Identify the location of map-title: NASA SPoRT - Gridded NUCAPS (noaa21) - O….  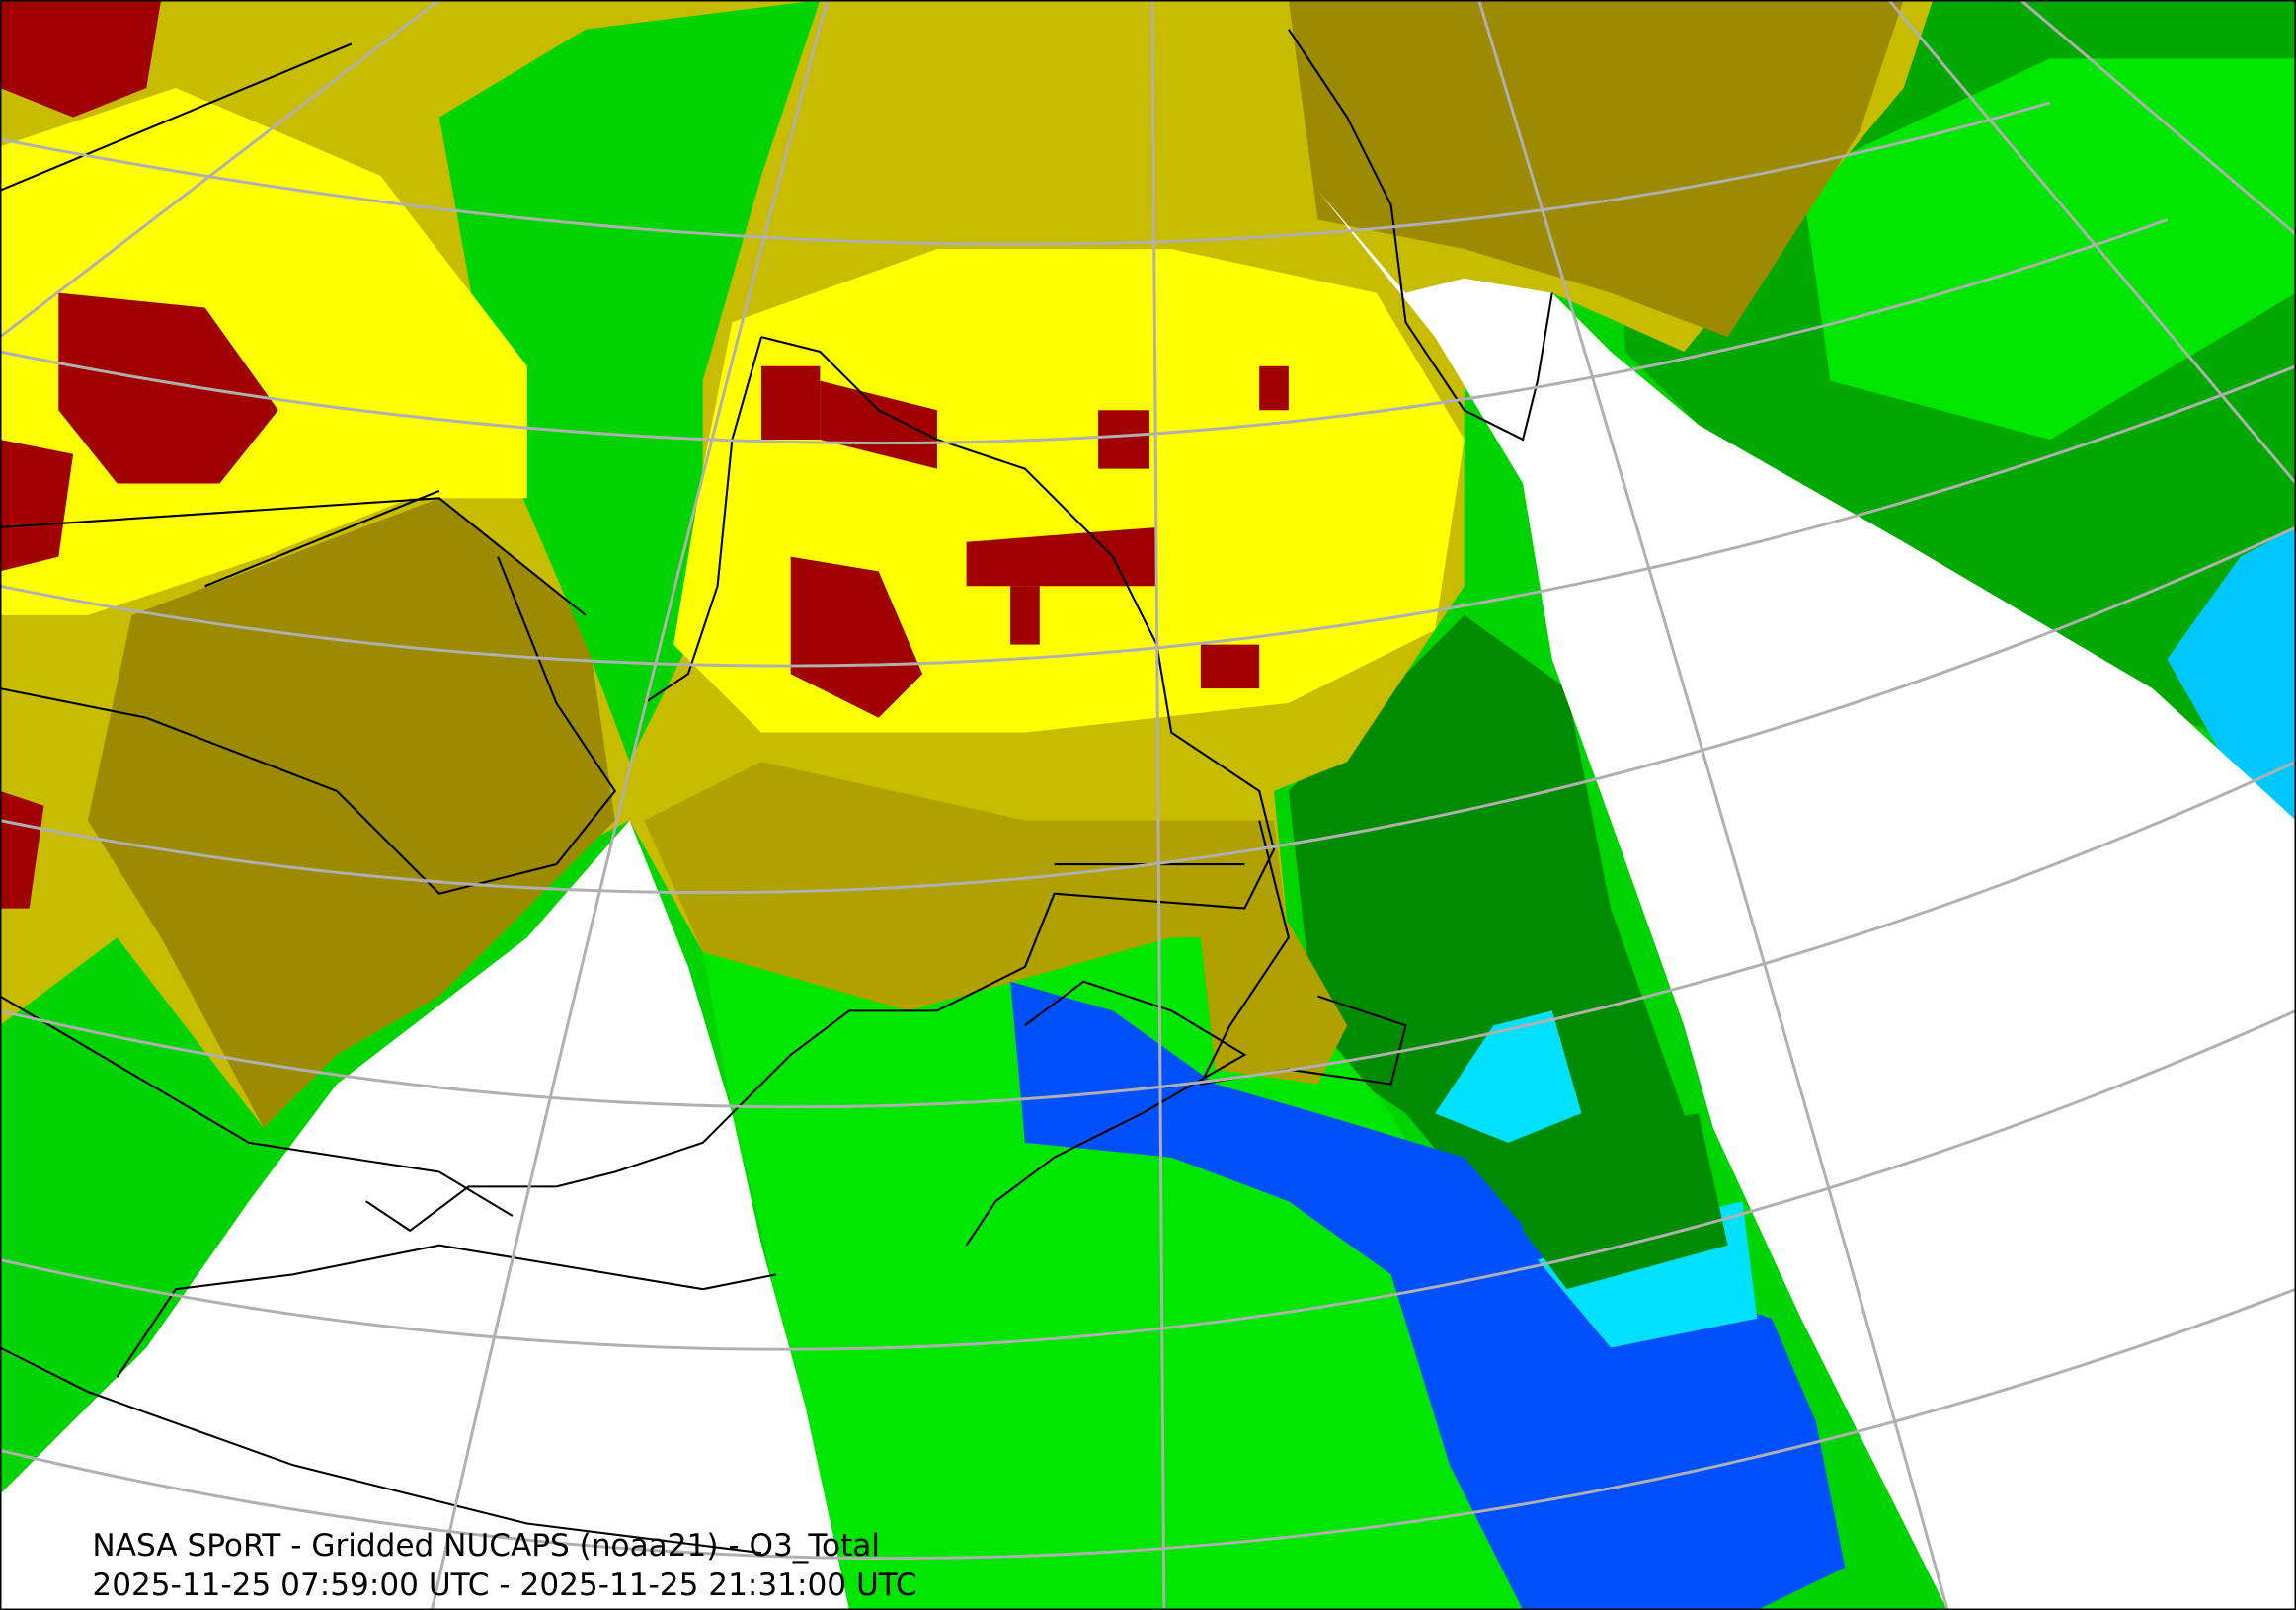
(486, 1546).